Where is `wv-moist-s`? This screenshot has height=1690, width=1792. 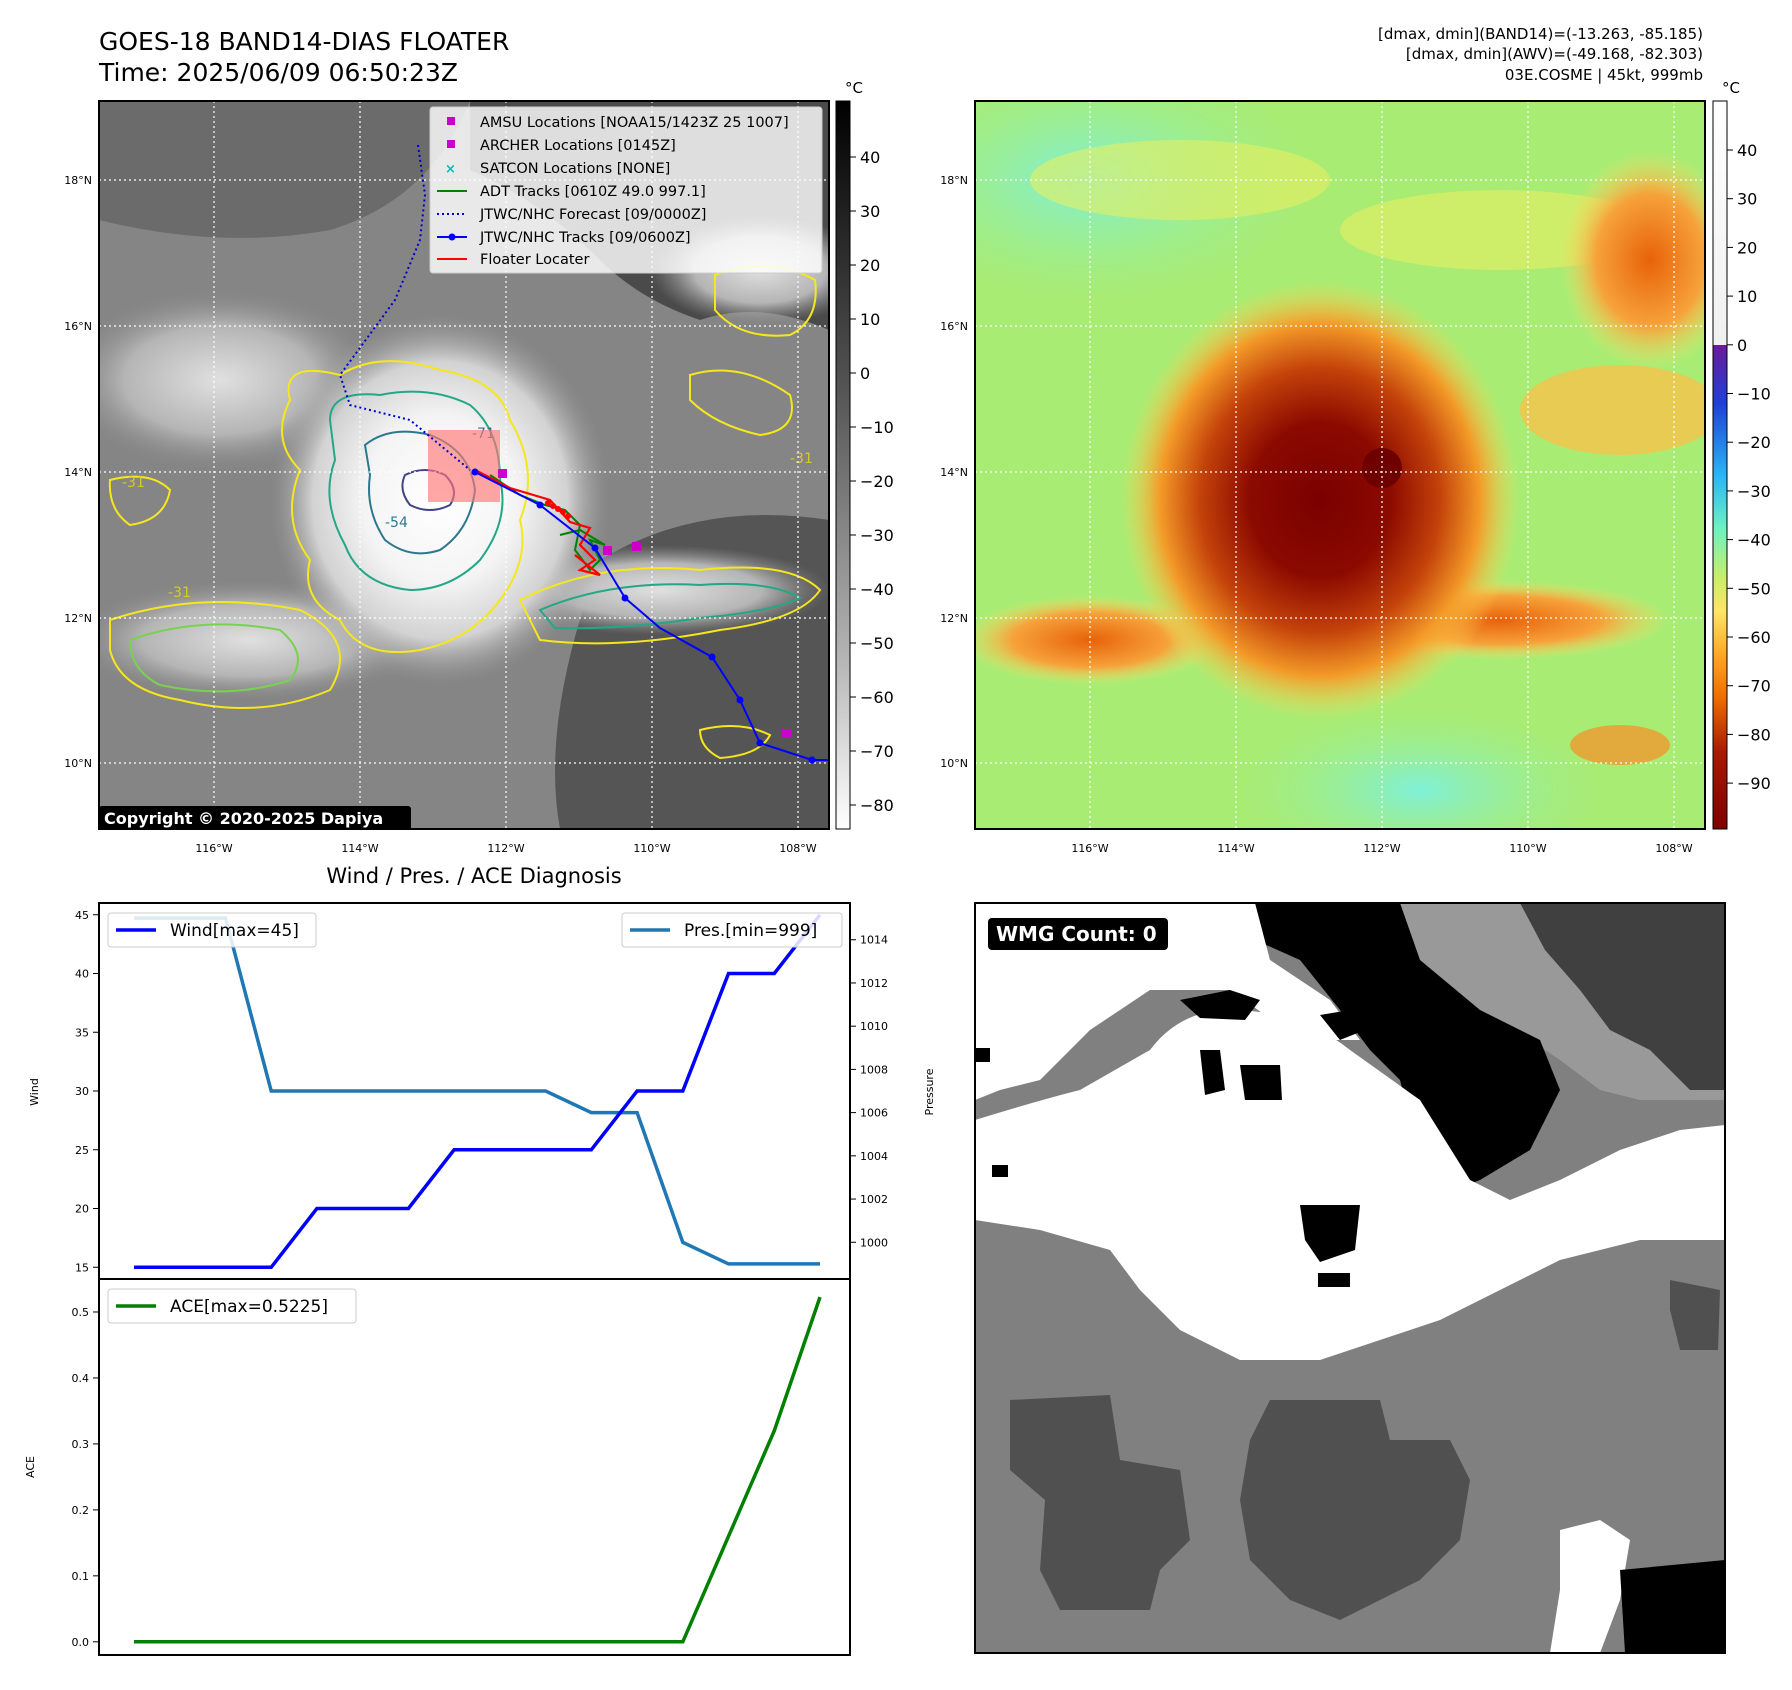
wv-moist-s is located at coordinates (1420, 769).